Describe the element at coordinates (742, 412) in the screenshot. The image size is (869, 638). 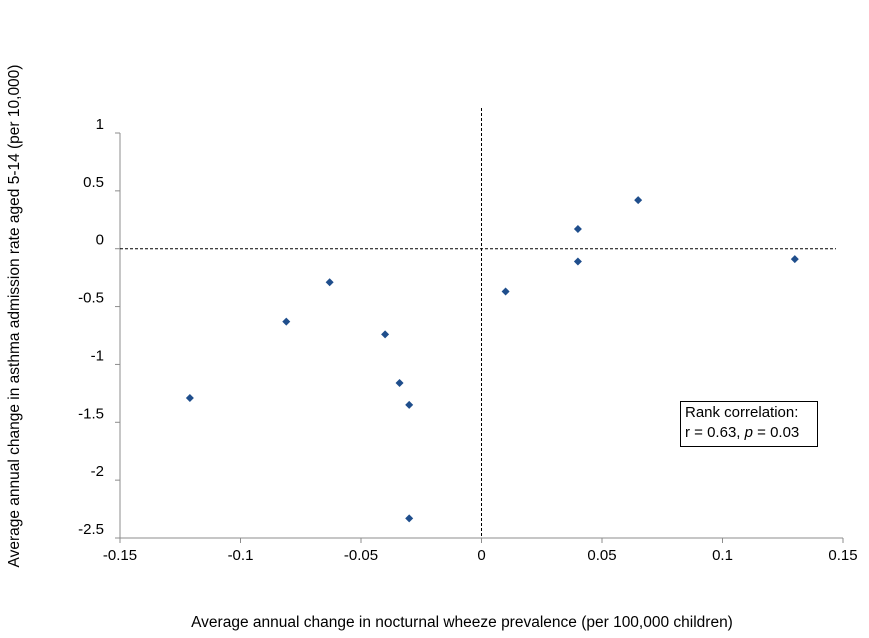
I see `annotation-line-1: Rank correlation:` at that location.